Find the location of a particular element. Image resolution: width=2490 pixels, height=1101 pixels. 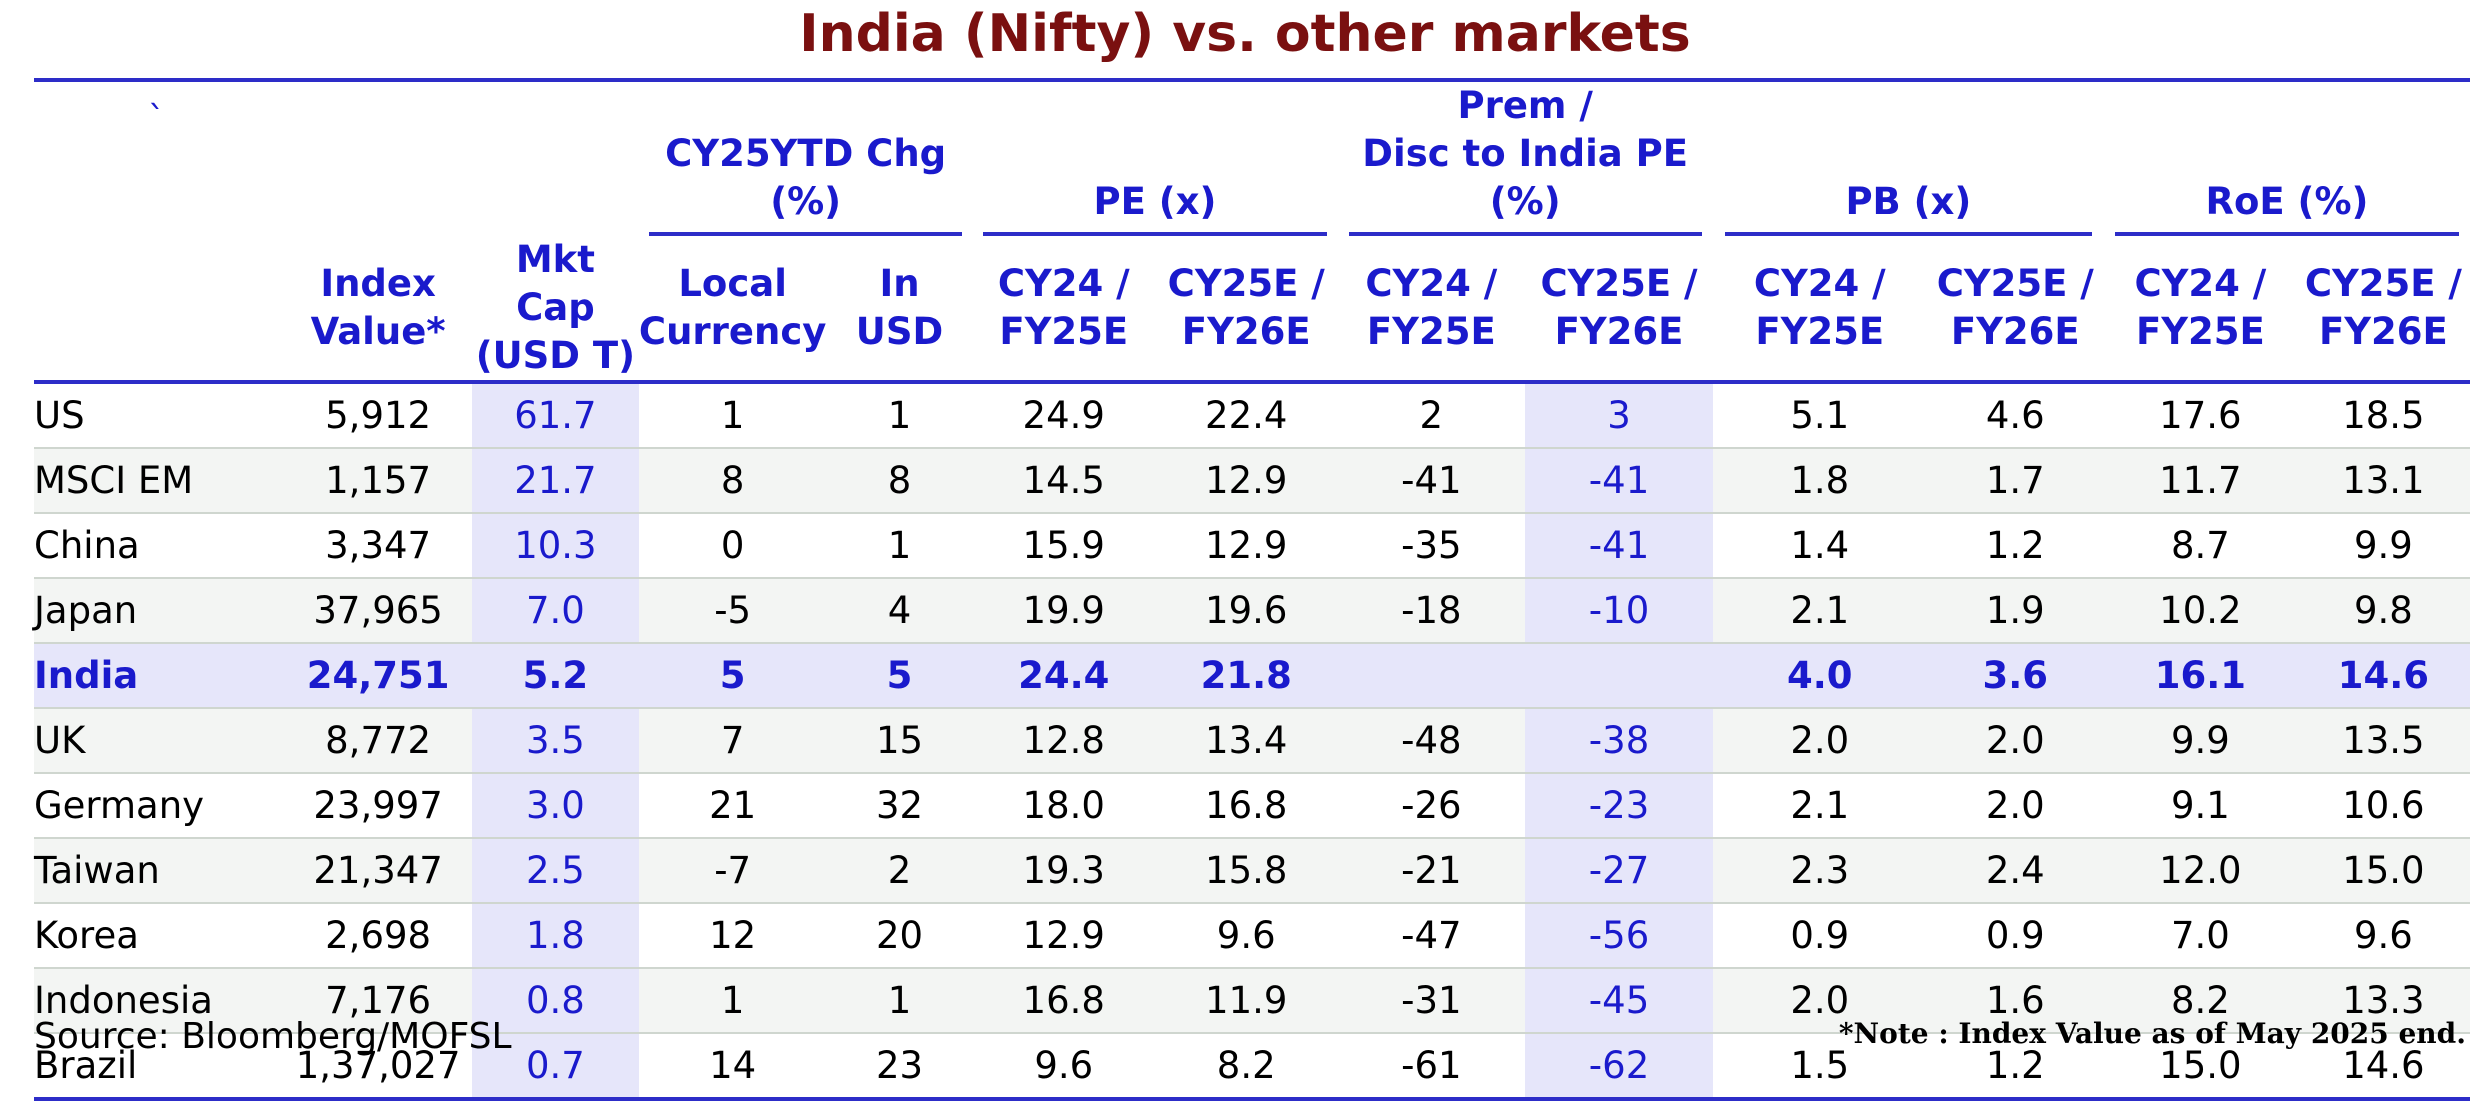

group-header-prem: Prem / Disc to India PE (%) is located at coordinates (1524, 158).